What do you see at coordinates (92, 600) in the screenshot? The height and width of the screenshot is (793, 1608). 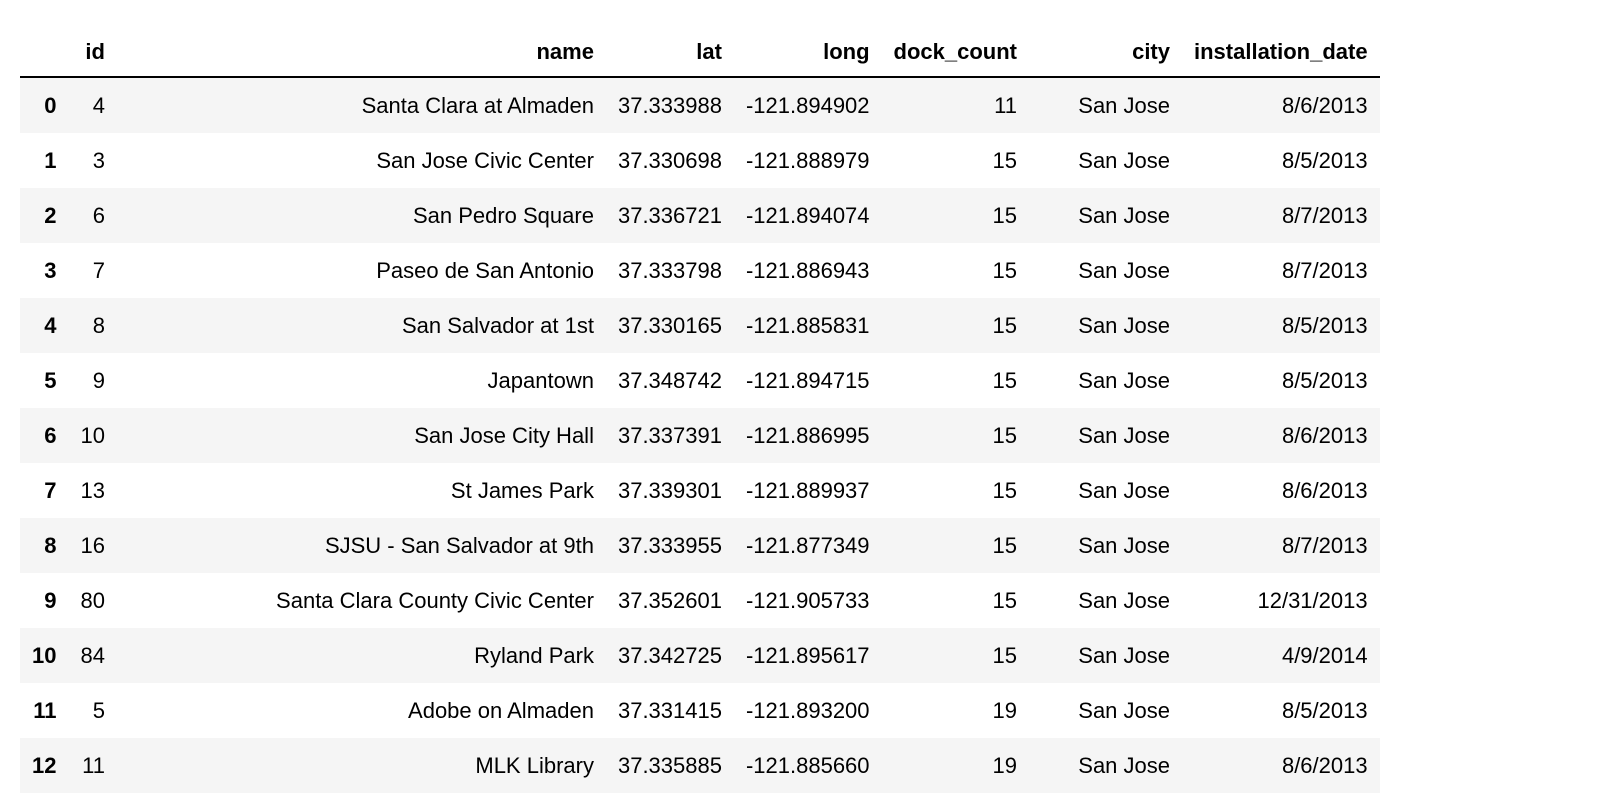 I see `cell-id: 80` at bounding box center [92, 600].